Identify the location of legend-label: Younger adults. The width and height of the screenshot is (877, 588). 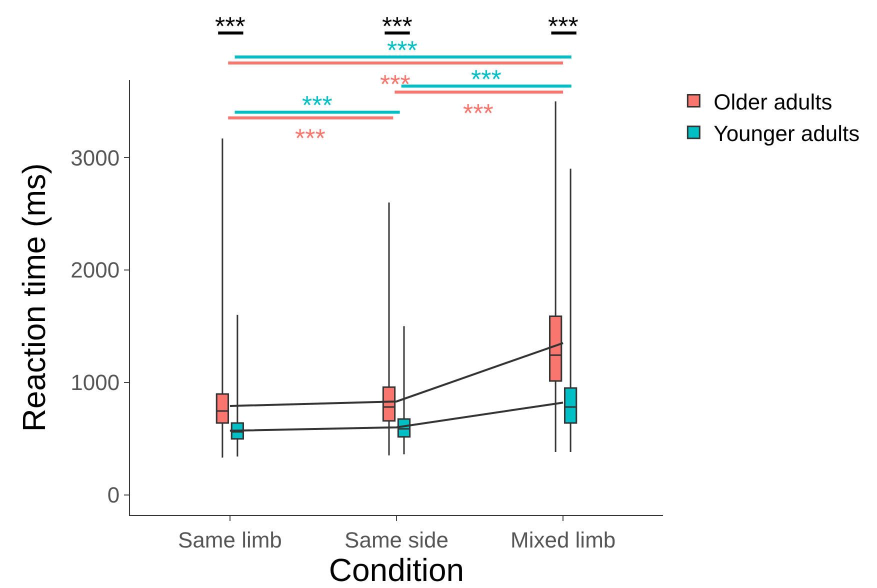
(787, 133).